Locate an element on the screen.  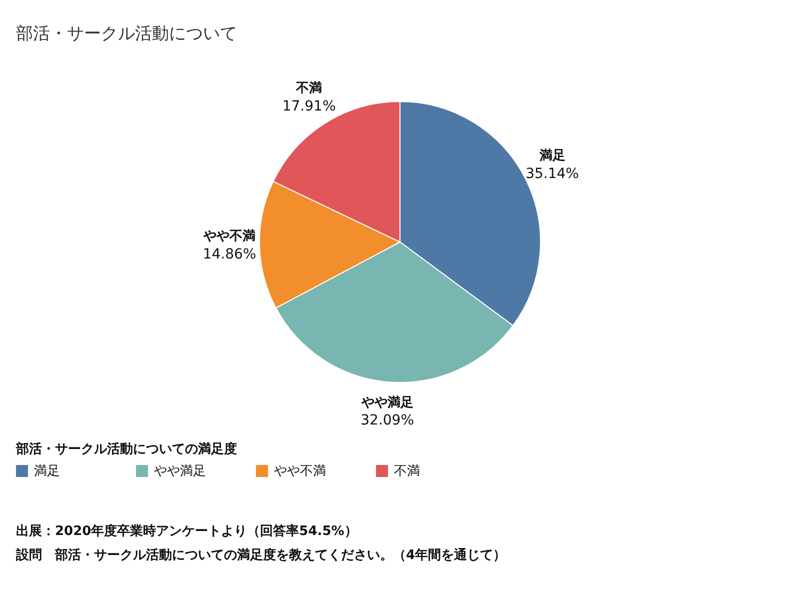
slice-label: 不満 is located at coordinates (308, 88).